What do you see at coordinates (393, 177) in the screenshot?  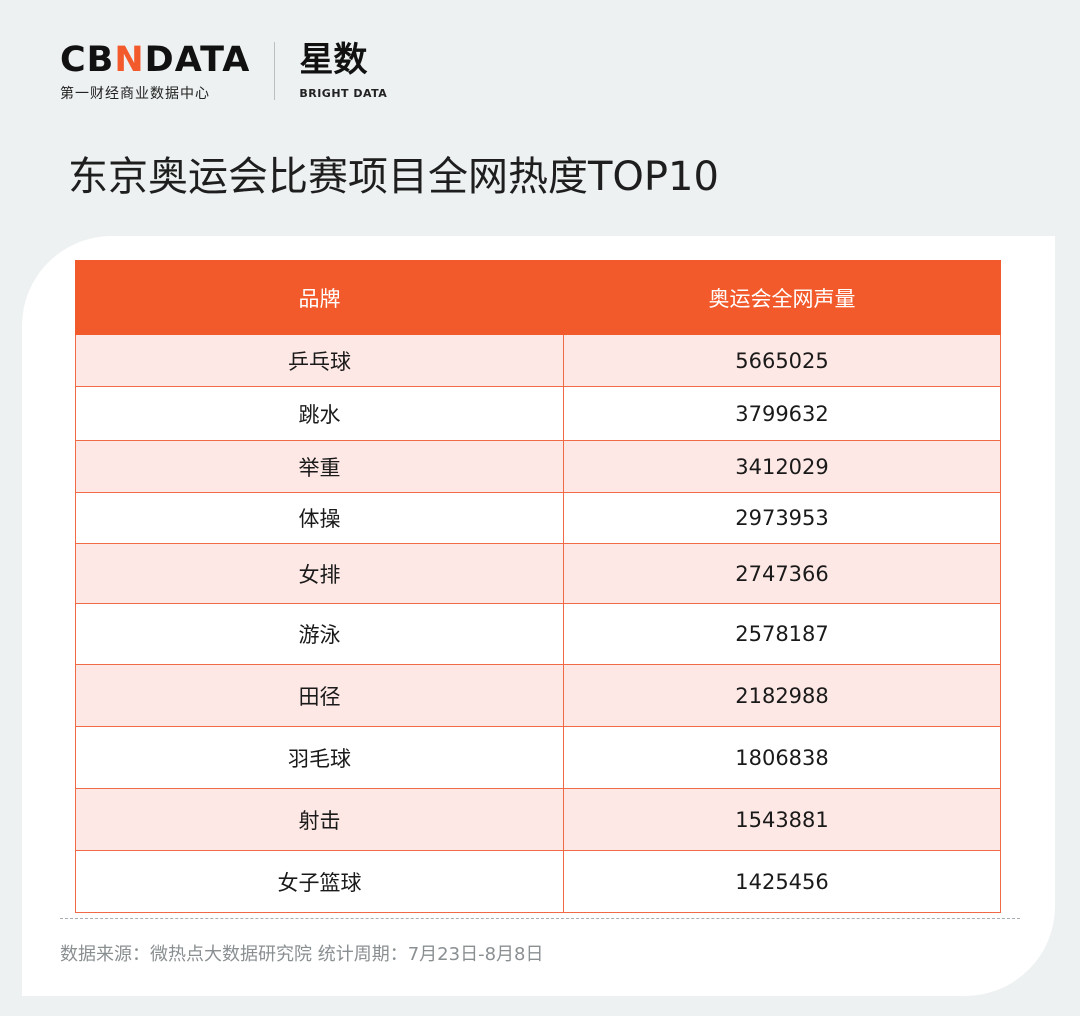 I see `page-title: 东京奥运会比赛项目全网热度TOP10` at bounding box center [393, 177].